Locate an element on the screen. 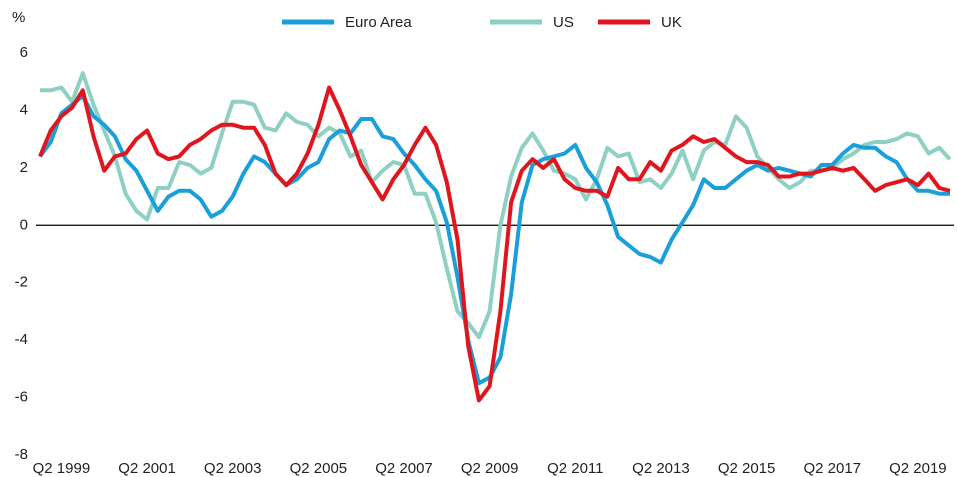 This screenshot has height=477, width=957. x-tick-label: Q2 2013 is located at coordinates (661, 468).